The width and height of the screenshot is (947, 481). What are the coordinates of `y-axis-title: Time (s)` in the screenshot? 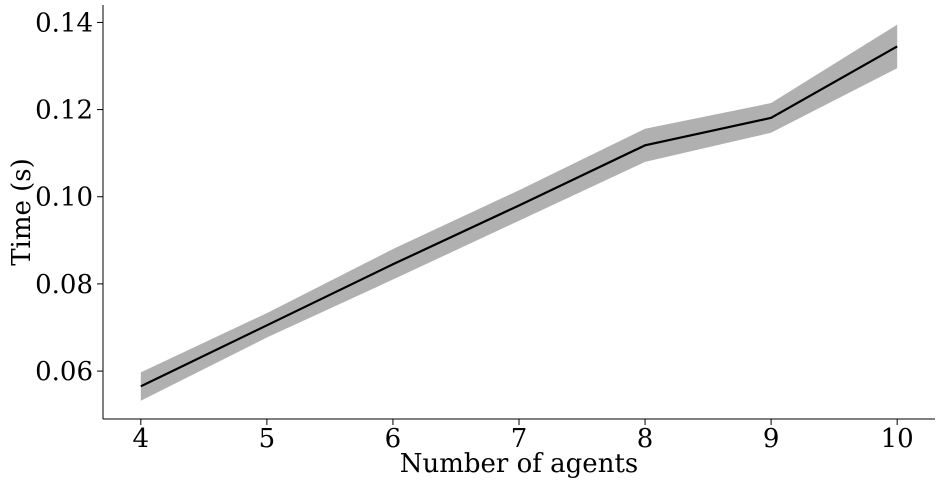 It's located at (22, 212).